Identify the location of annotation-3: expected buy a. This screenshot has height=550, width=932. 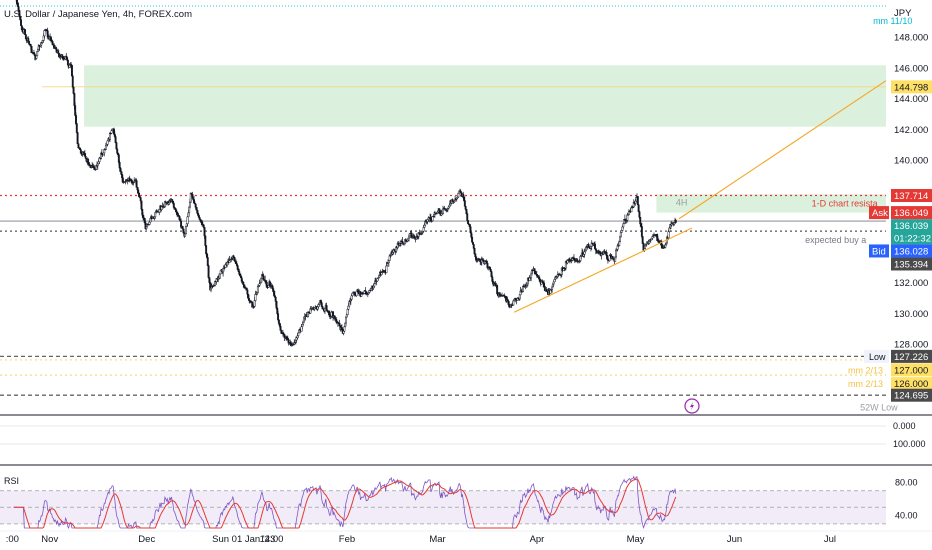
(835, 240).